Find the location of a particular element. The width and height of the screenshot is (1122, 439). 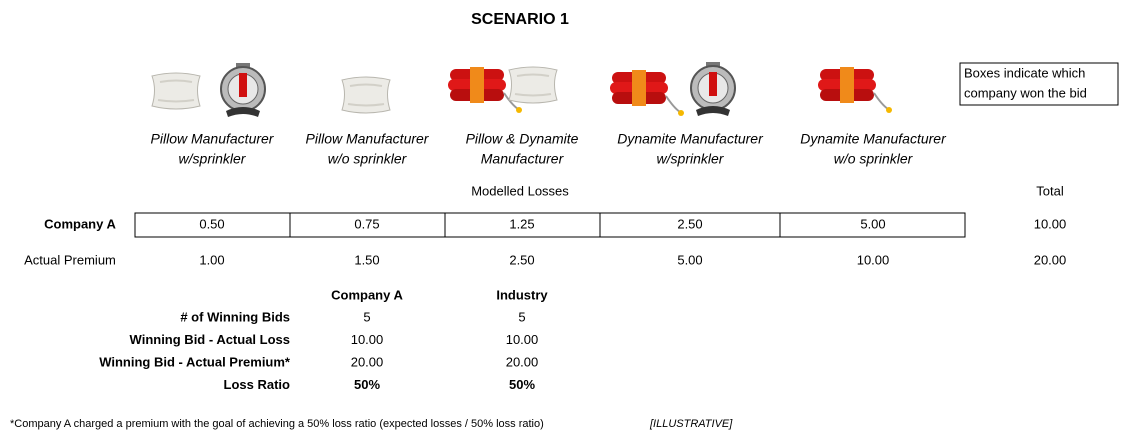

winning-bid-box is located at coordinates (550, 225).